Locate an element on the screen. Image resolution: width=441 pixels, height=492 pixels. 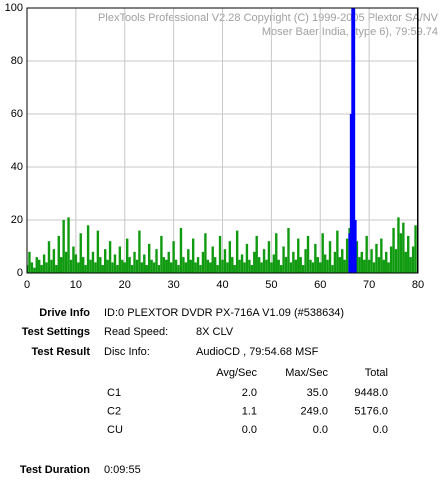
label: Test Result is located at coordinates (61, 352).